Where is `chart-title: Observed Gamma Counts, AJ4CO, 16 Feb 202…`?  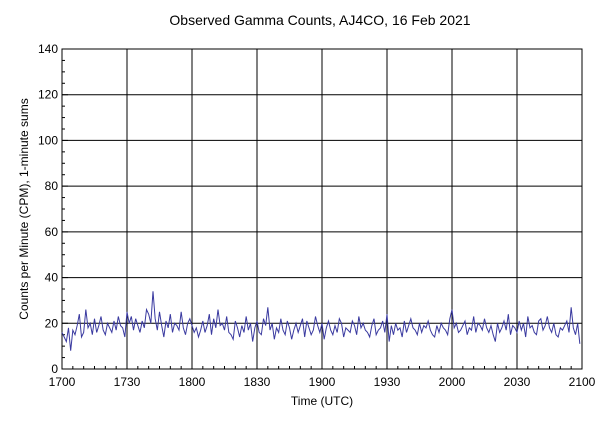 chart-title: Observed Gamma Counts, AJ4CO, 16 Feb 202… is located at coordinates (319, 20).